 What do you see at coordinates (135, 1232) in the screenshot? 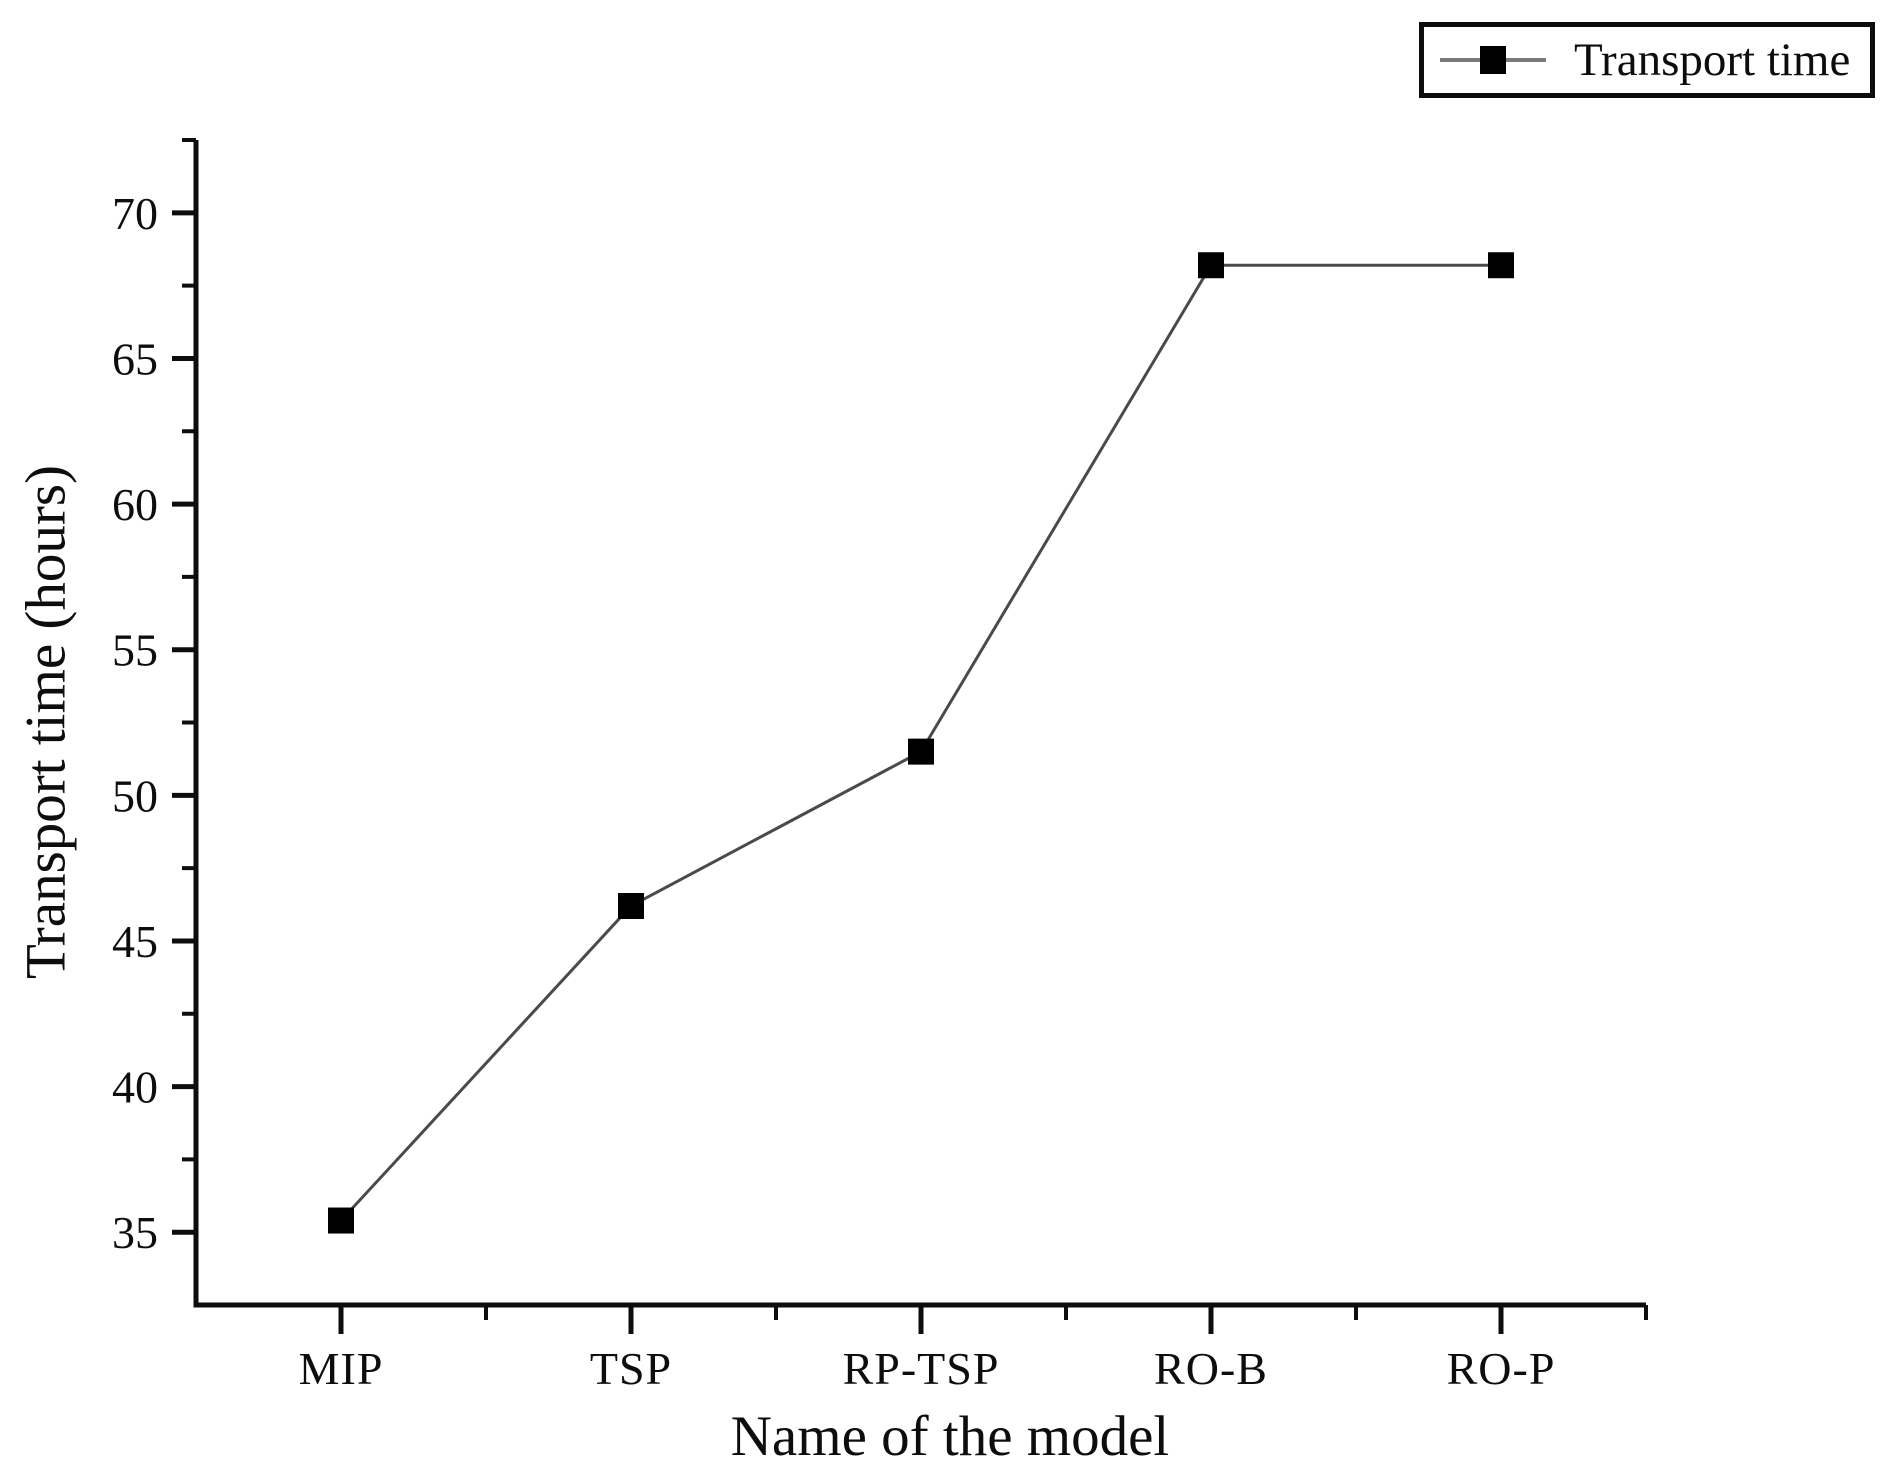
I see `y-tick-label: 35` at bounding box center [135, 1232].